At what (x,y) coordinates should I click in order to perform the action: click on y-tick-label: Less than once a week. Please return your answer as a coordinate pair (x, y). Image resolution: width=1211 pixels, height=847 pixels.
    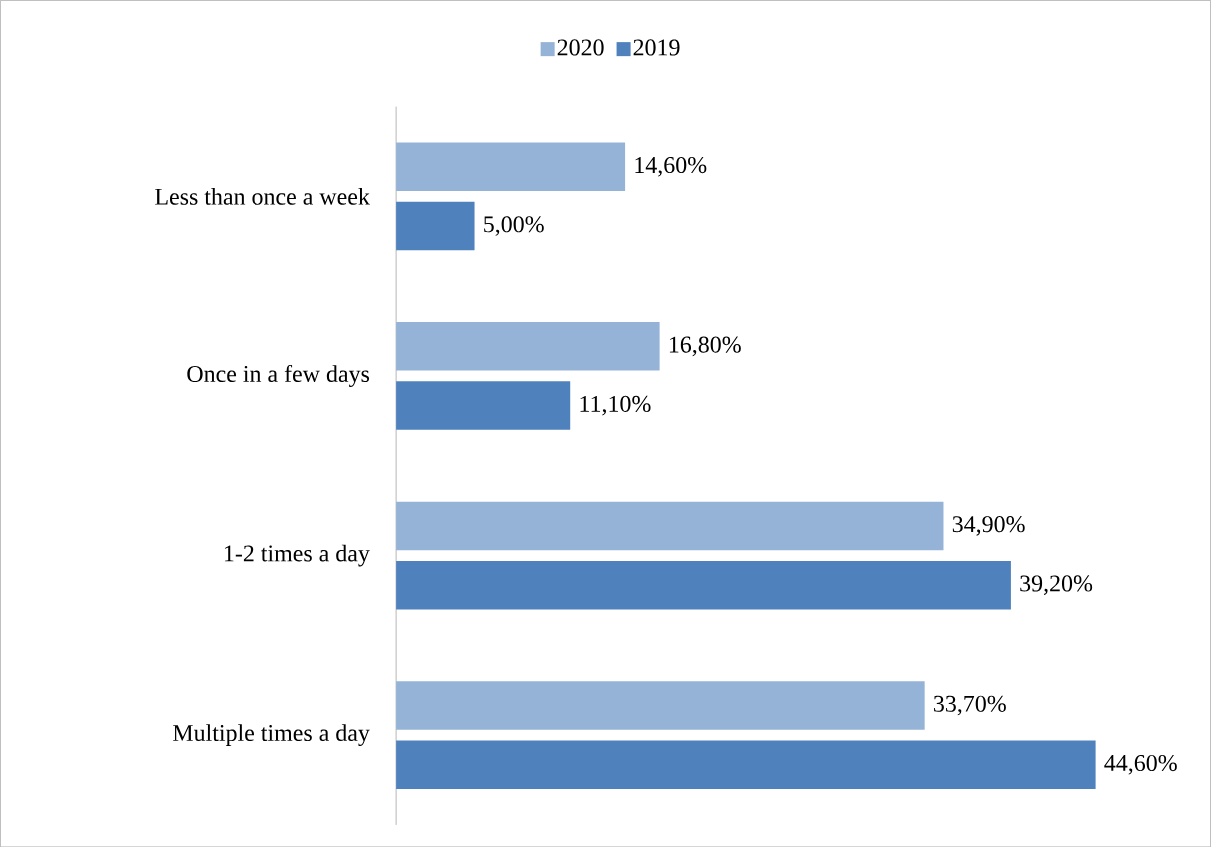
    Looking at the image, I should click on (262, 196).